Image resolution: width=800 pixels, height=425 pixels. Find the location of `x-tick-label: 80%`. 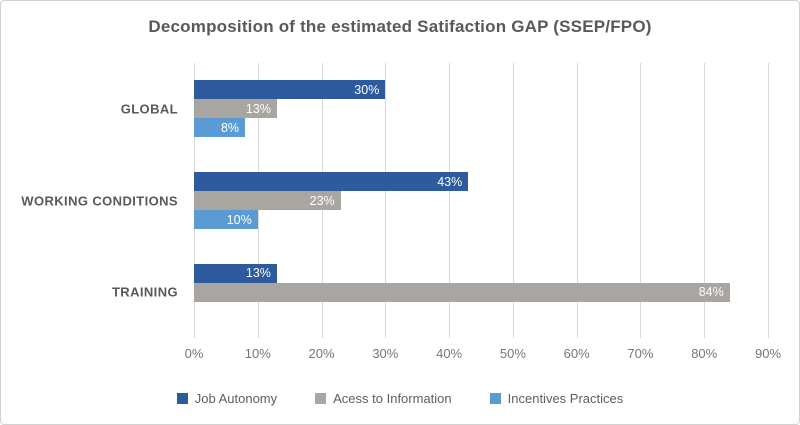

x-tick-label: 80% is located at coordinates (704, 353).